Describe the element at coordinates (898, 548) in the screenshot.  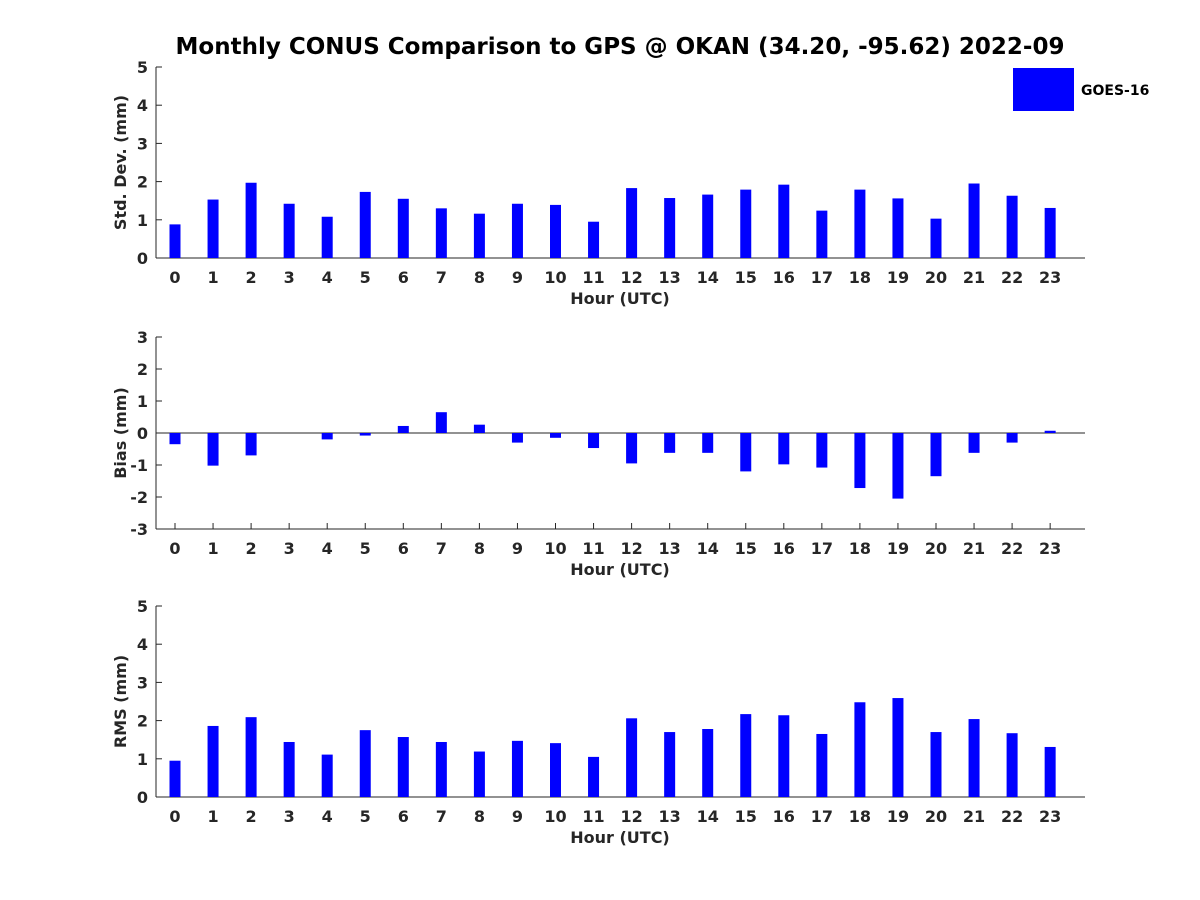
I see `bias-x-tick-label: 19` at that location.